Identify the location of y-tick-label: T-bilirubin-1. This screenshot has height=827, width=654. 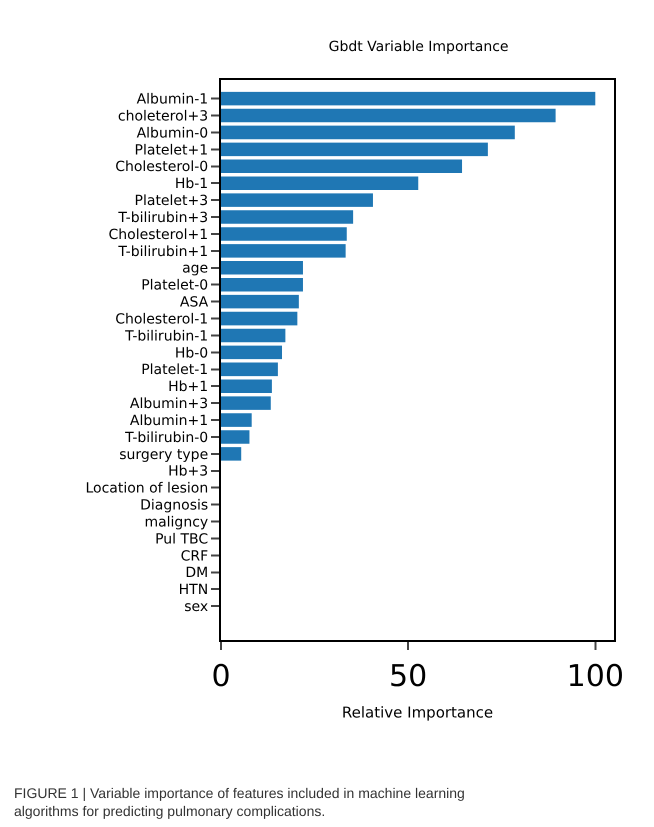
(166, 336).